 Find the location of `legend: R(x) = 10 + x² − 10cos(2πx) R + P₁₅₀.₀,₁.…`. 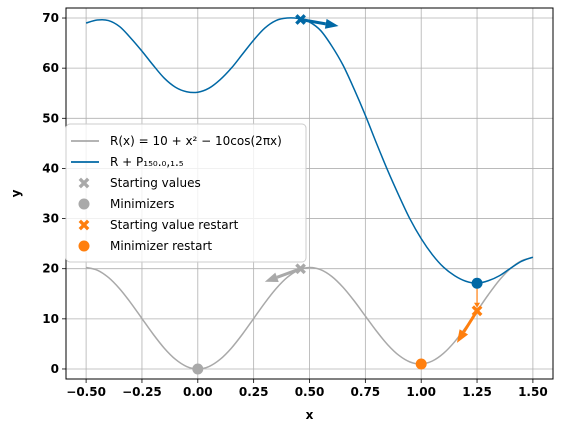

legend: R(x) = 10 + x² − 10cos(2πx) R + P₁₅₀.₀,₁.… is located at coordinates (186, 193).